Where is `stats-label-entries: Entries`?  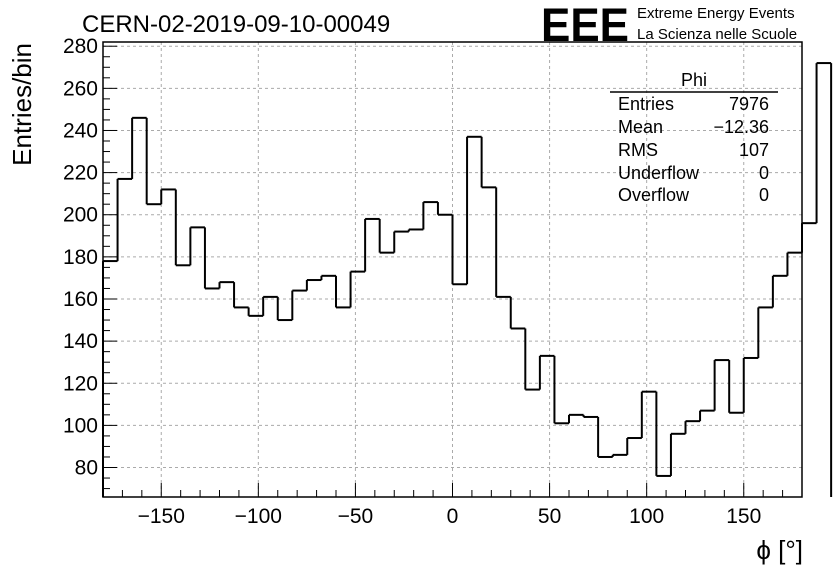
stats-label-entries: Entries is located at coordinates (646, 104).